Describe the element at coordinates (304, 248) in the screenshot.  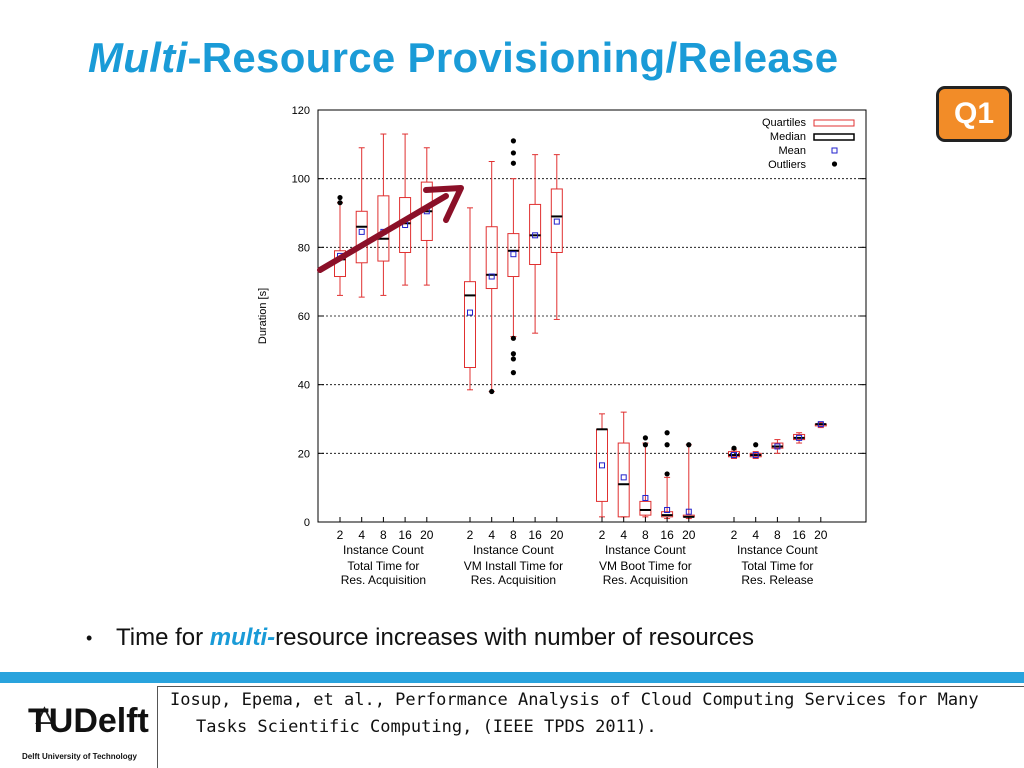
I see `y-tick-label: 80` at that location.